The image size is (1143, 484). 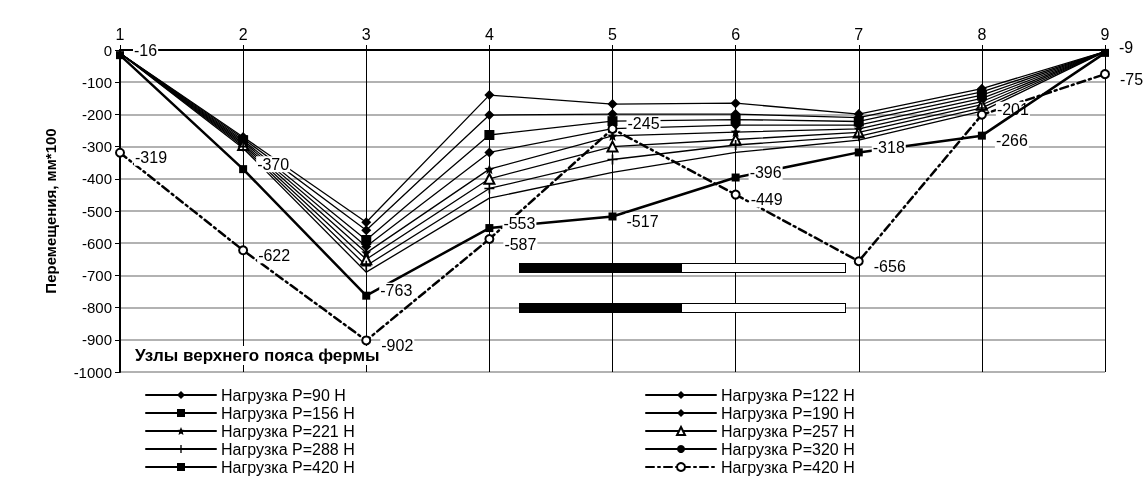 I want to click on legend-label: Нагрузка P=288 H, so click(x=288, y=449).